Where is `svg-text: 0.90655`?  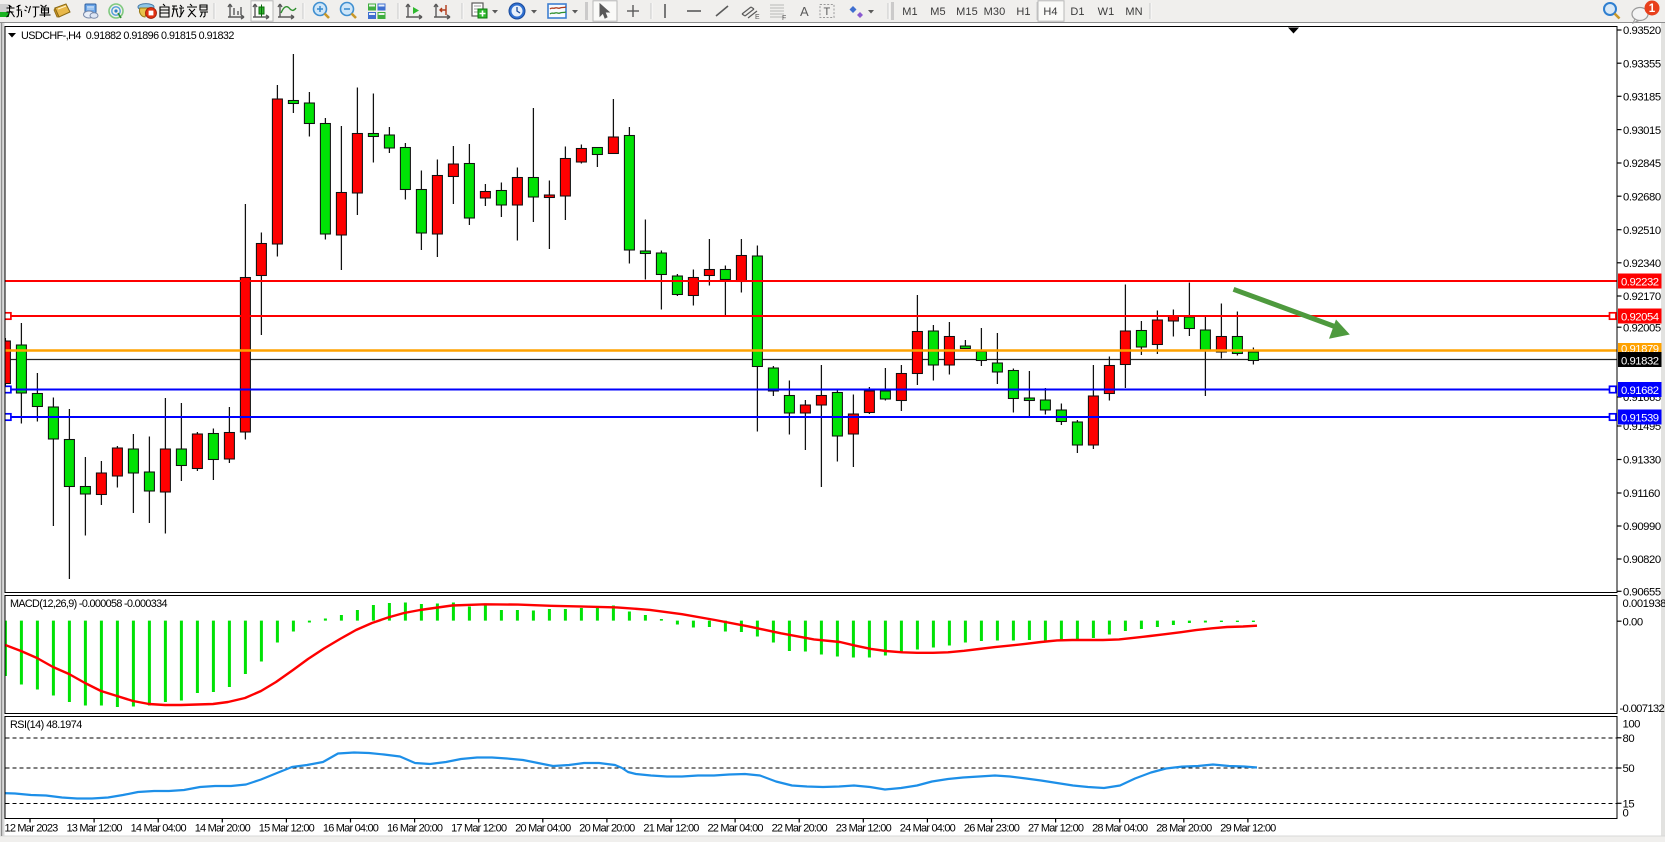 svg-text: 0.90655 is located at coordinates (1642, 593).